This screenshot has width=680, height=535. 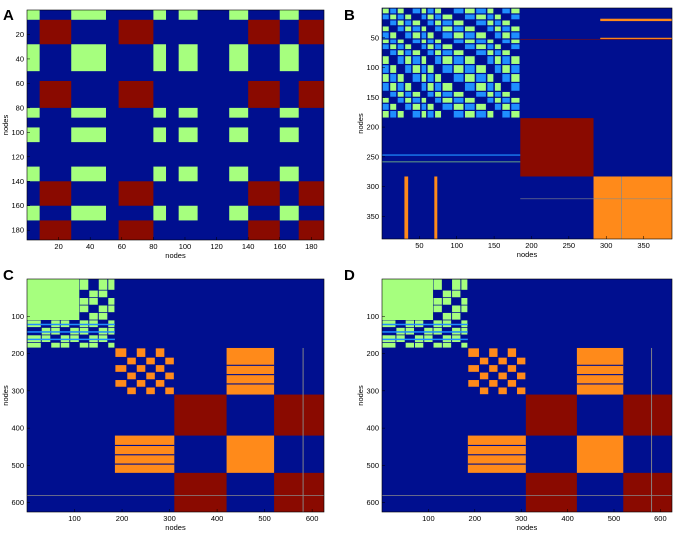 What do you see at coordinates (216, 246) in the screenshot?
I see `x-tick-label: 120` at bounding box center [216, 246].